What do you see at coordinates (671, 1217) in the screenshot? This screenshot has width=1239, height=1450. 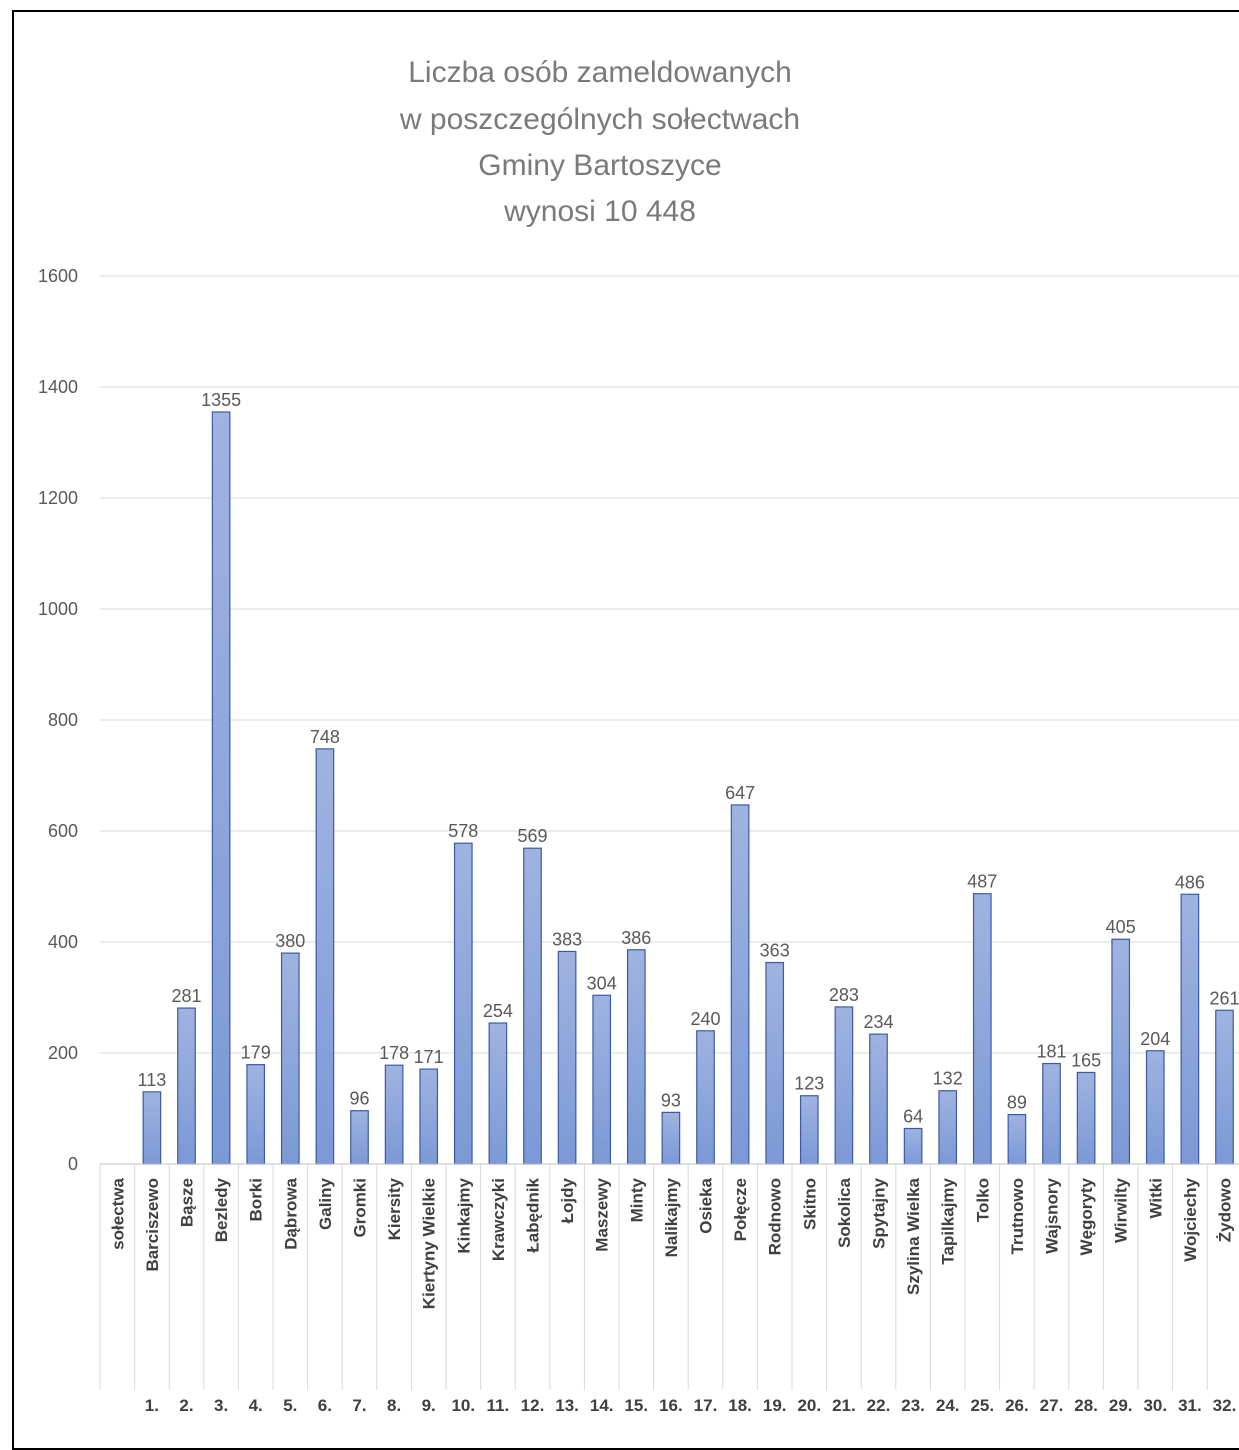 I see `category-label: Nalikajmy` at bounding box center [671, 1217].